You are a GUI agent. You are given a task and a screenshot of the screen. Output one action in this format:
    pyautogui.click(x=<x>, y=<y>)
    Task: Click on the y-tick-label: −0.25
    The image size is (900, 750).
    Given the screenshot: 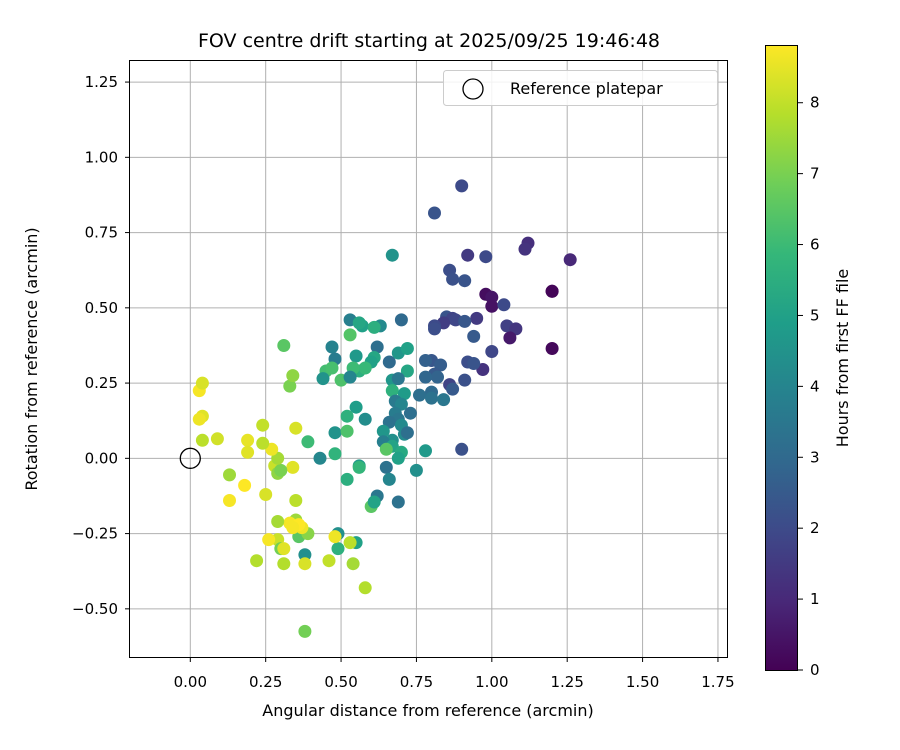 What is the action you would take?
    pyautogui.click(x=95, y=534)
    